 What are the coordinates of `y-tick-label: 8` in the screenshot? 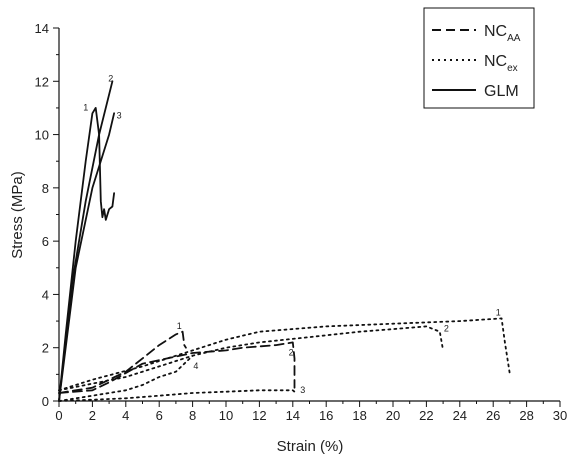 It's located at (45, 188).